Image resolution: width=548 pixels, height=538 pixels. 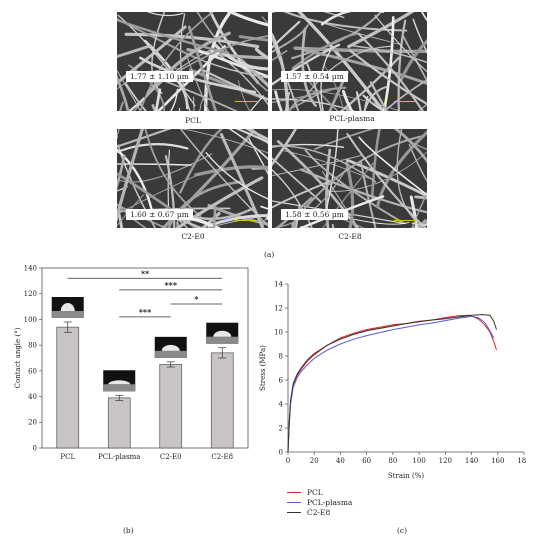 I want to click on sem-image-c2-e0: 1.60 ± 0.67 µm, so click(x=192, y=178).